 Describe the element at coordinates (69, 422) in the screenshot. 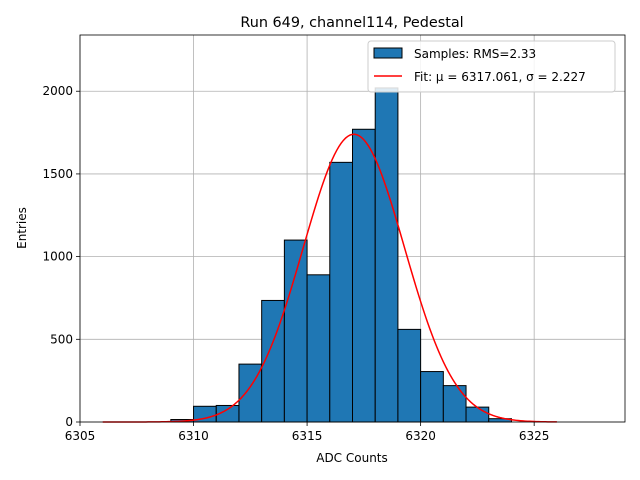

I see `y-tick-label: 0` at that location.